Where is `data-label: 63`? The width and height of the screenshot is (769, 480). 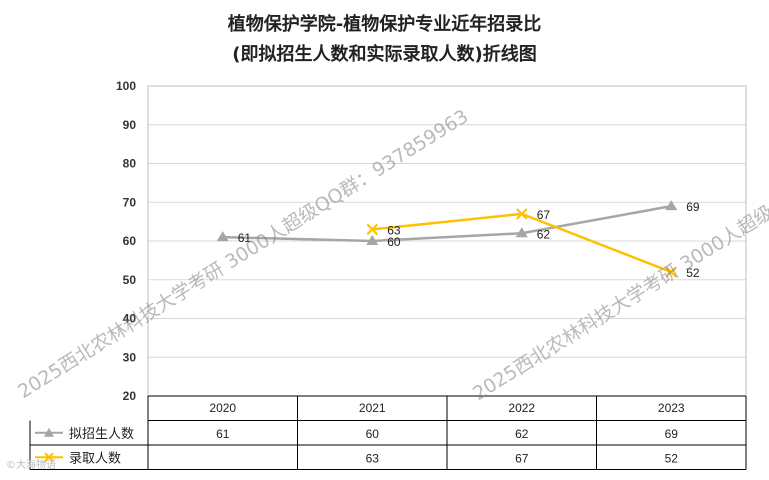 data-label: 63 is located at coordinates (394, 230).